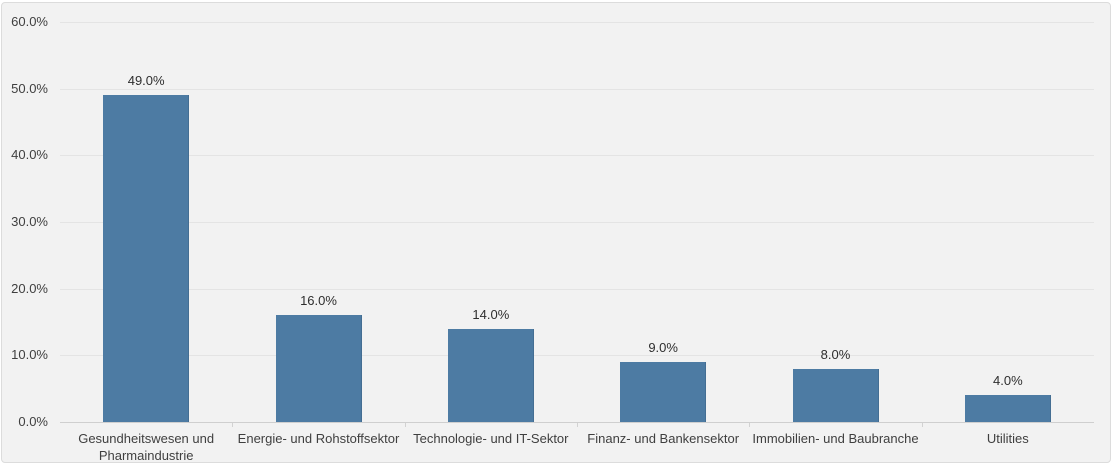  Describe the element at coordinates (29, 288) in the screenshot. I see `y-axis-tick-label: 20.0%` at that location.